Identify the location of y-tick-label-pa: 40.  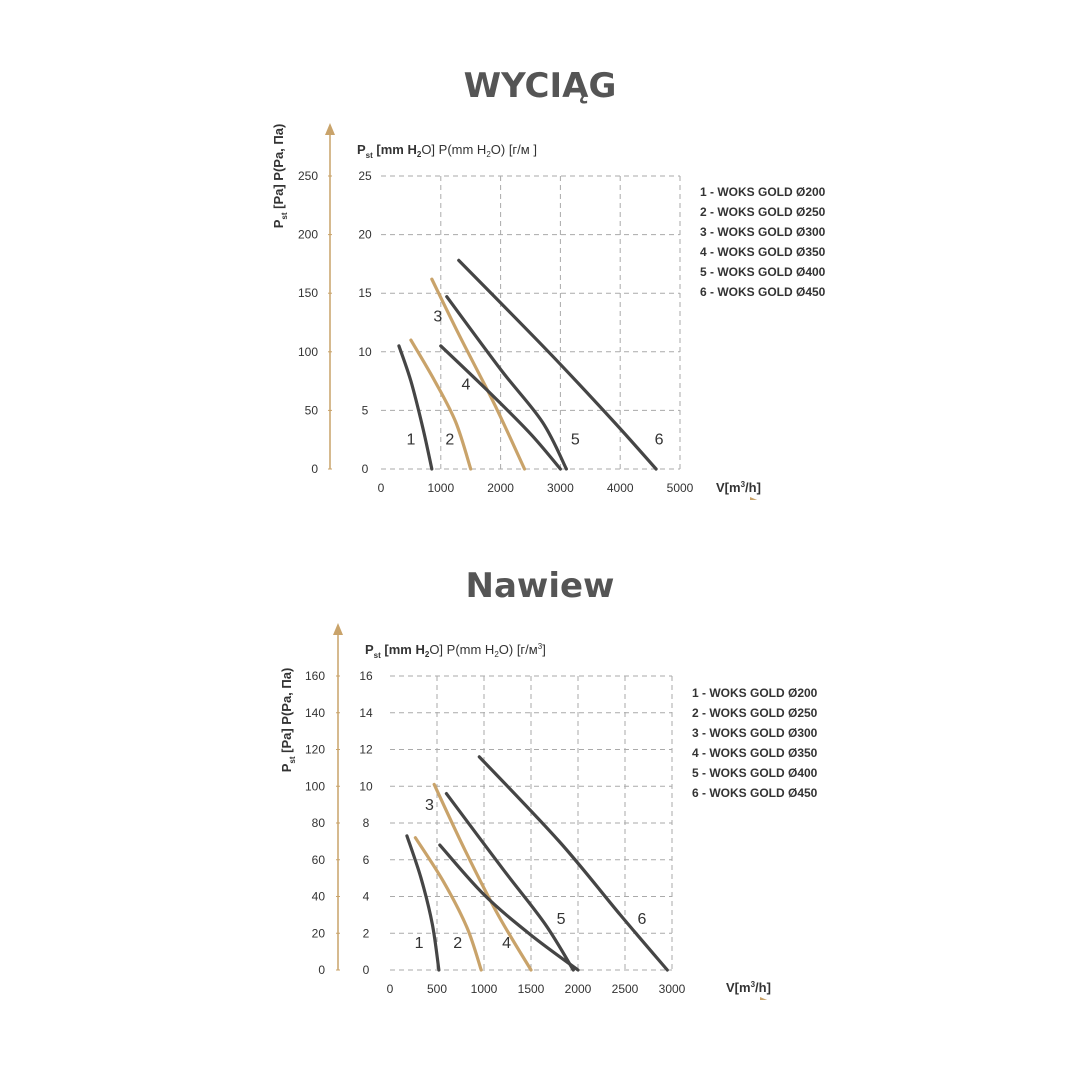
(319, 897).